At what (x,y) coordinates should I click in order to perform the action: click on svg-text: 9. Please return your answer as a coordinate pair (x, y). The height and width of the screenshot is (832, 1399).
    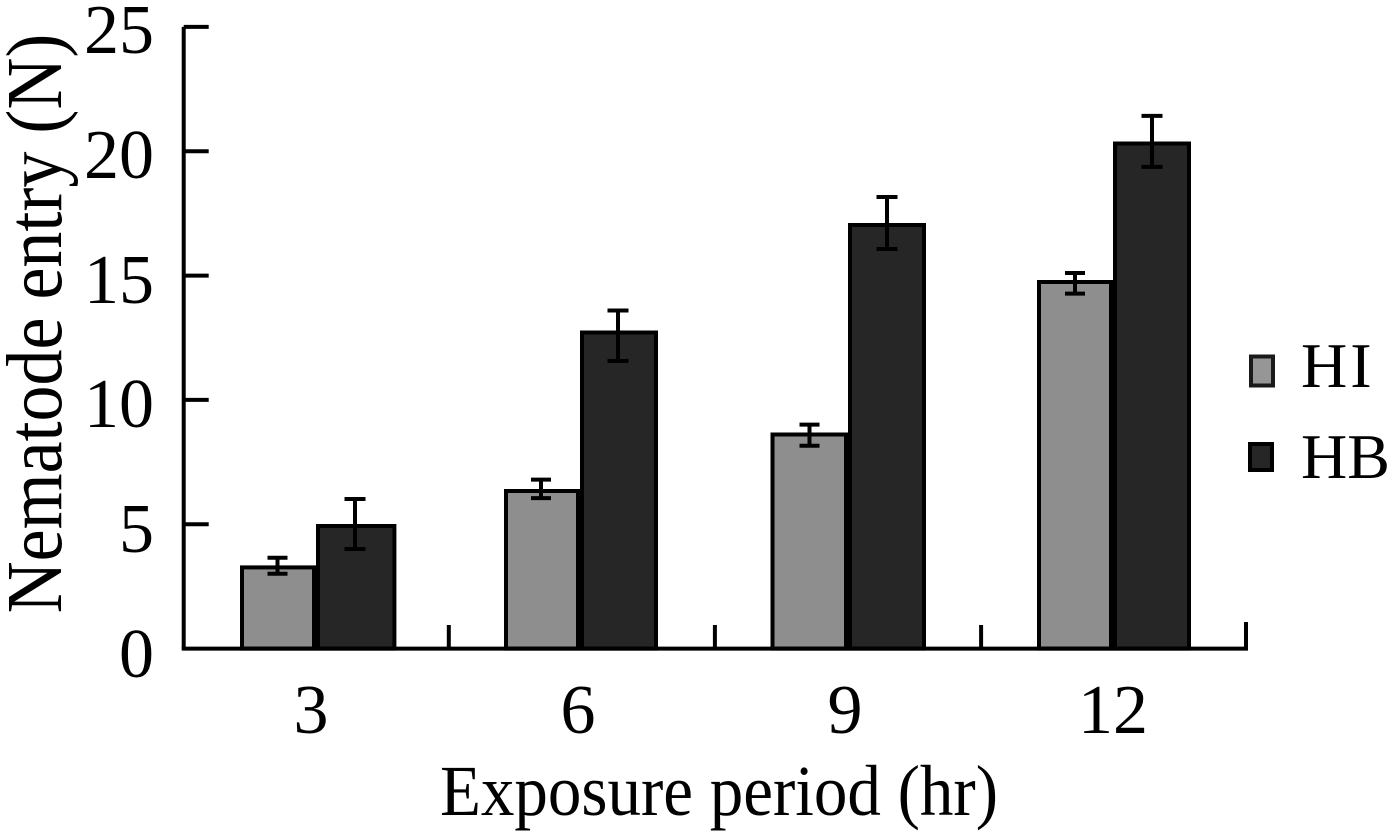
    Looking at the image, I should click on (845, 710).